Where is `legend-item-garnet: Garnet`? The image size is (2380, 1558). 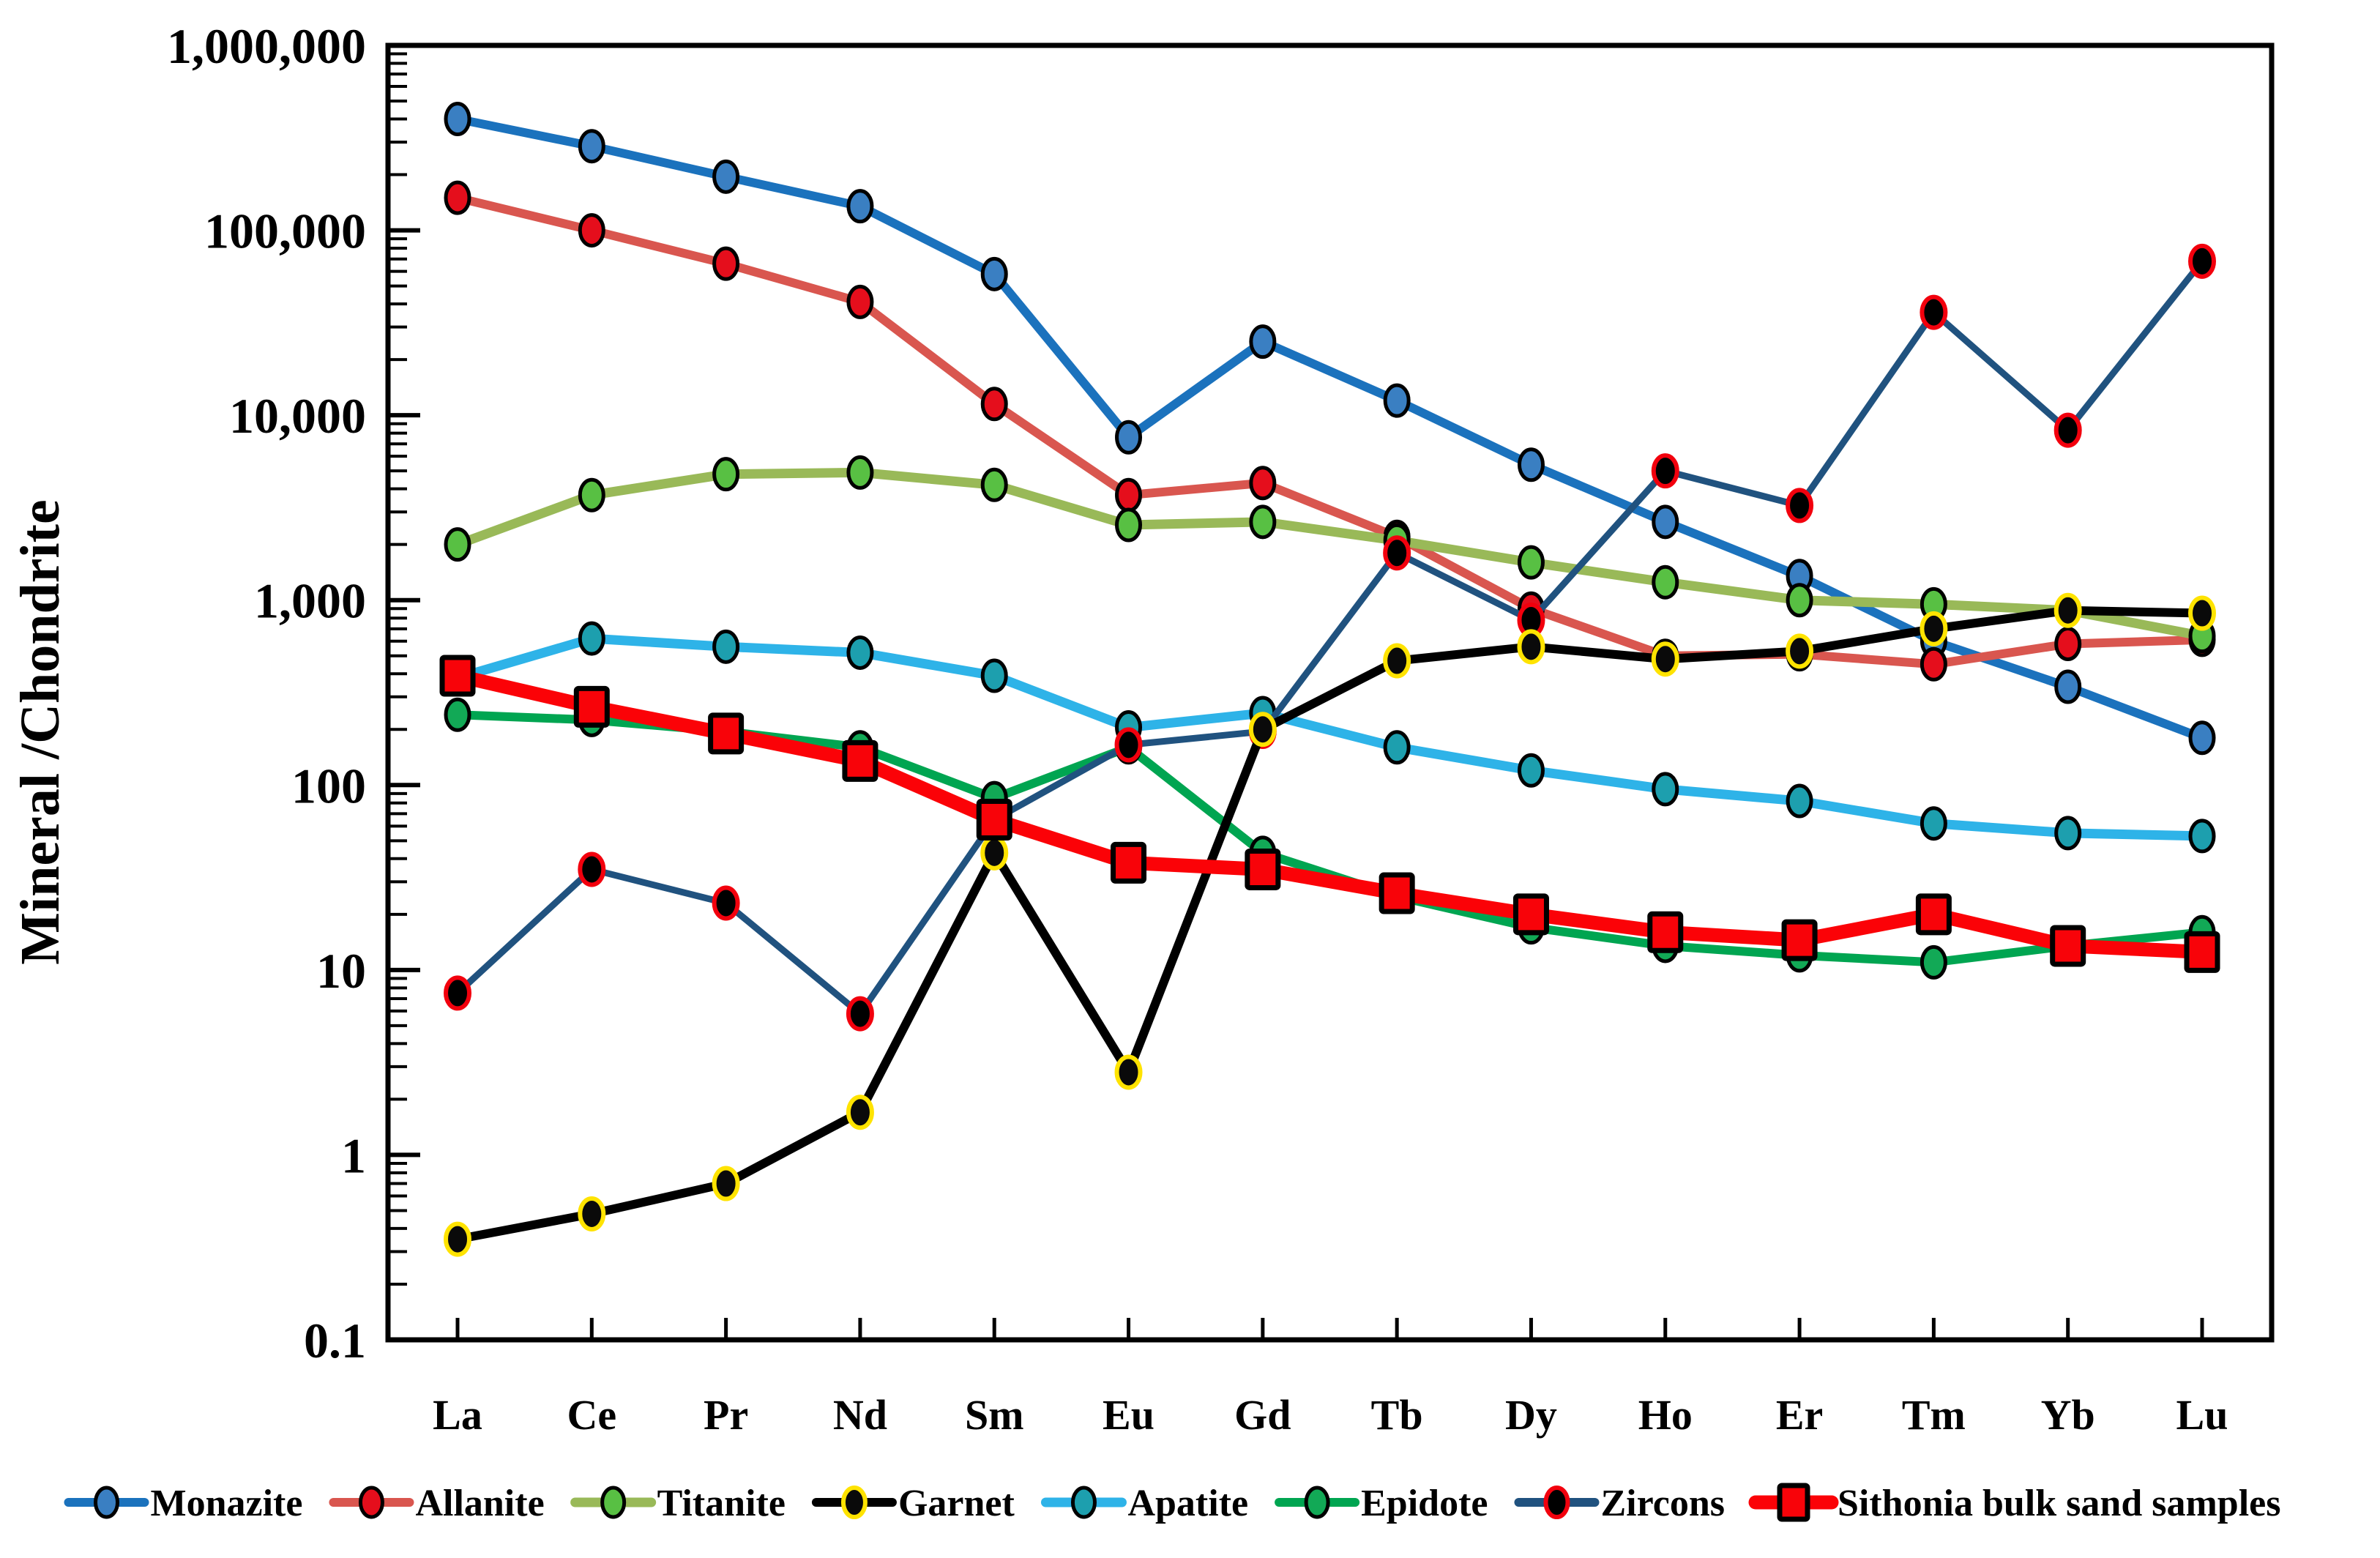
legend-item-garnet: Garnet is located at coordinates (913, 1503).